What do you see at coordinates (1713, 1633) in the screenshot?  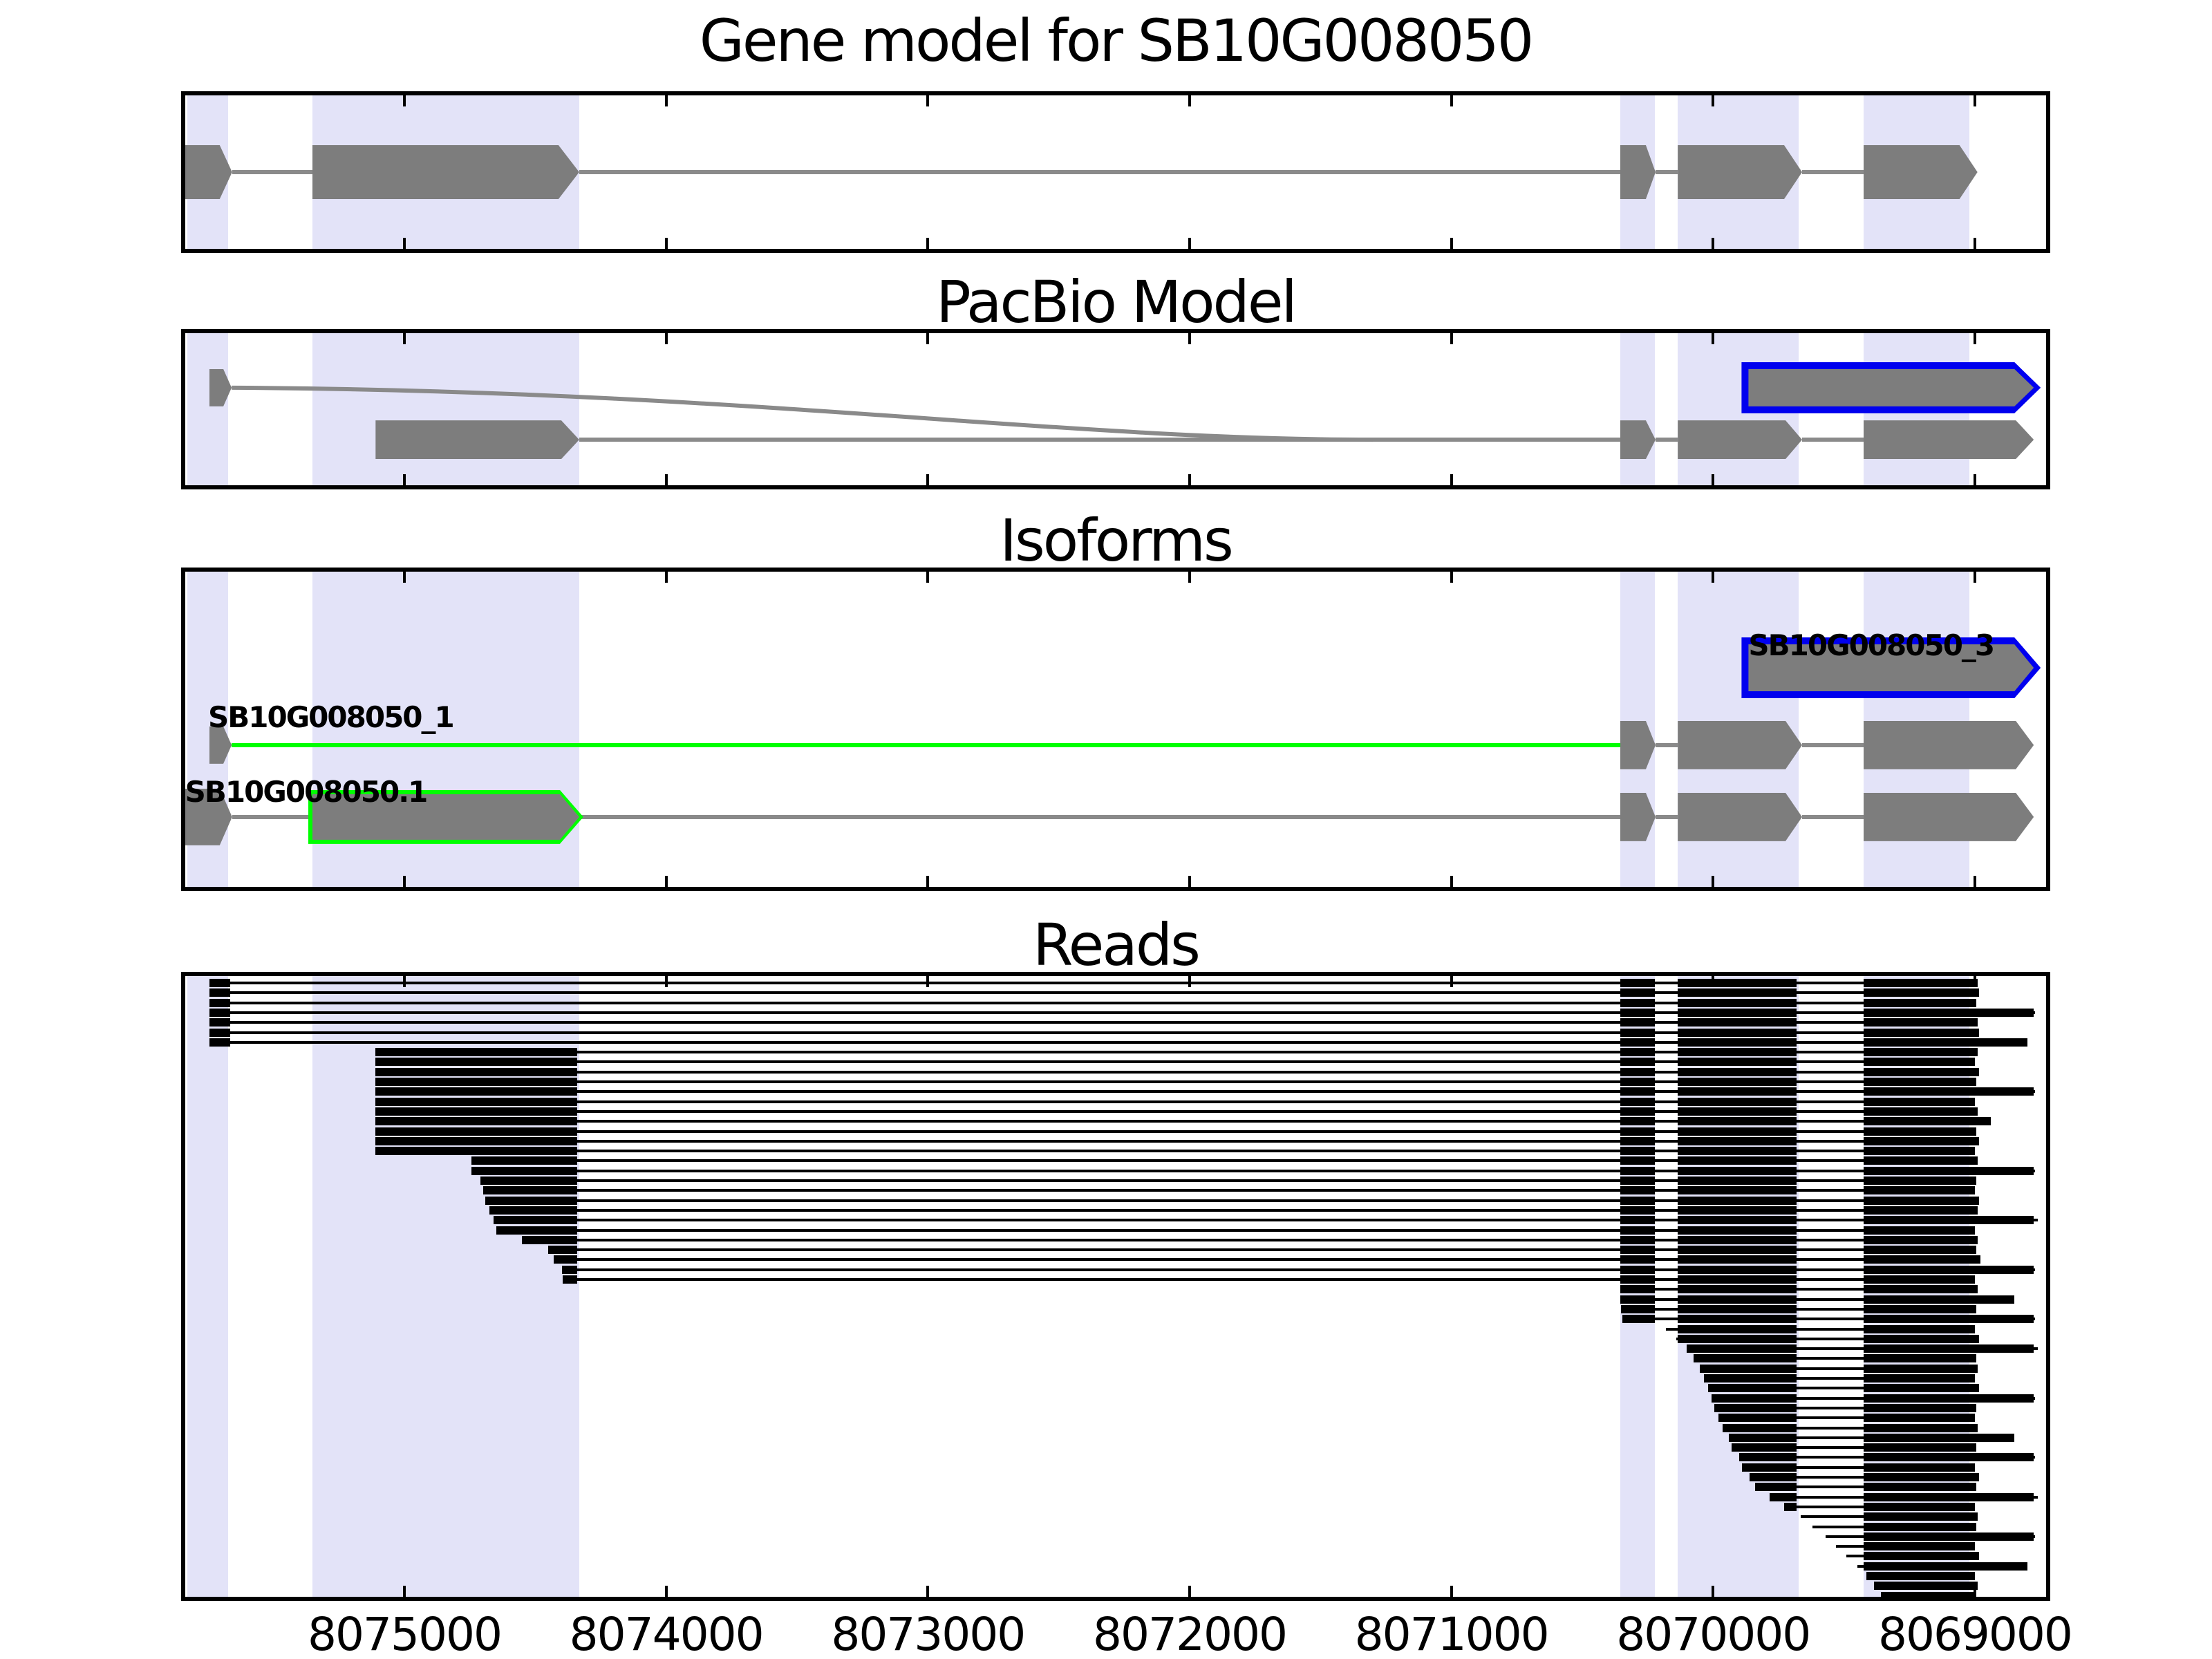 I see `x-tick-label: 8070000` at bounding box center [1713, 1633].